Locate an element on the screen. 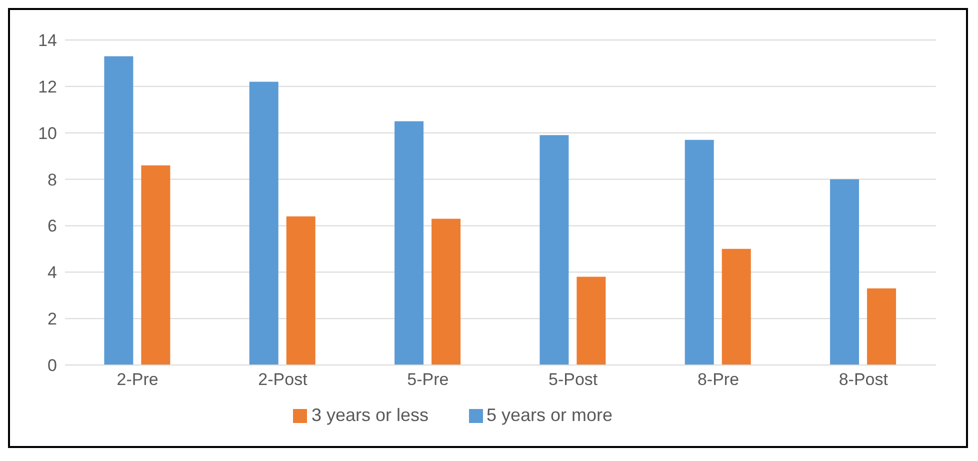 This screenshot has width=978, height=461. x-tick-label: 8-Pre is located at coordinates (718, 380).